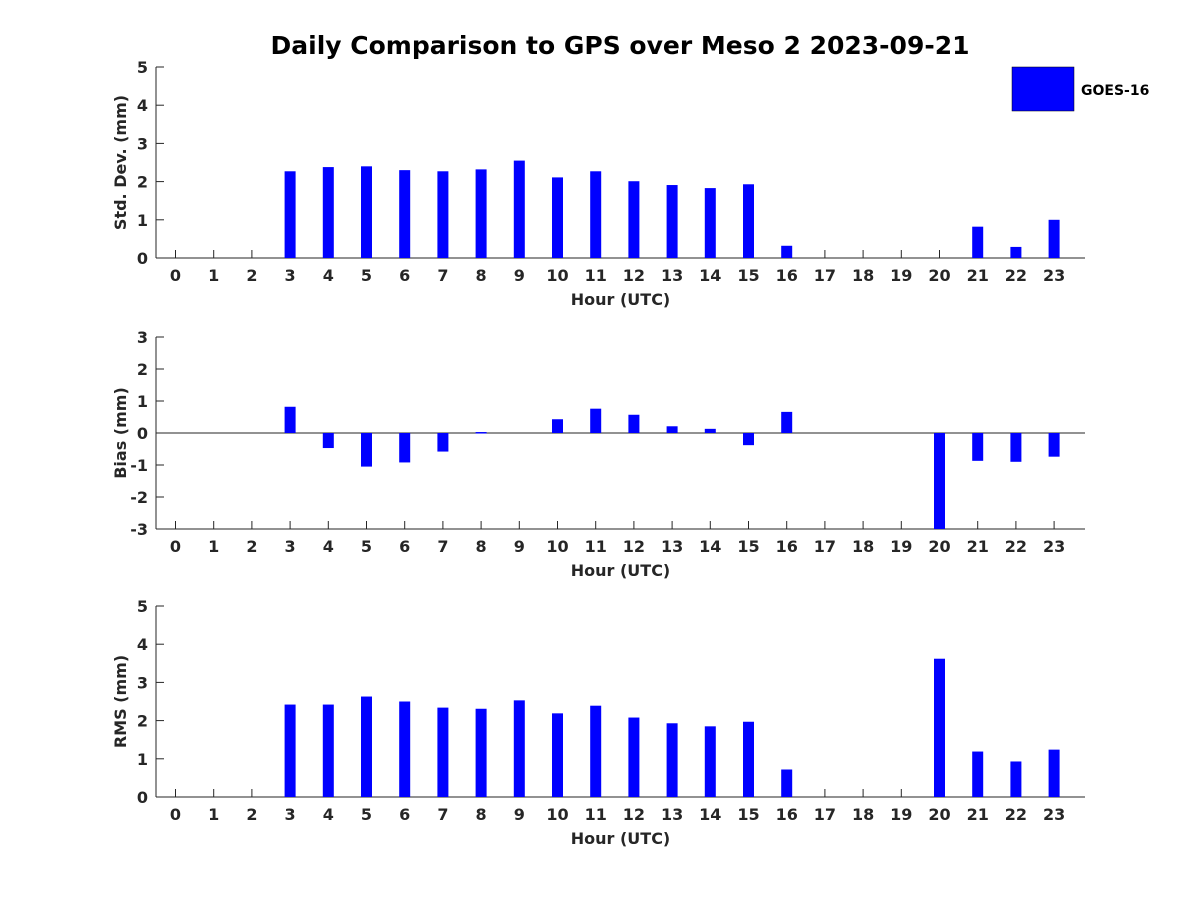 The image size is (1200, 900). What do you see at coordinates (748, 546) in the screenshot?
I see `x-tick-label: 15` at bounding box center [748, 546].